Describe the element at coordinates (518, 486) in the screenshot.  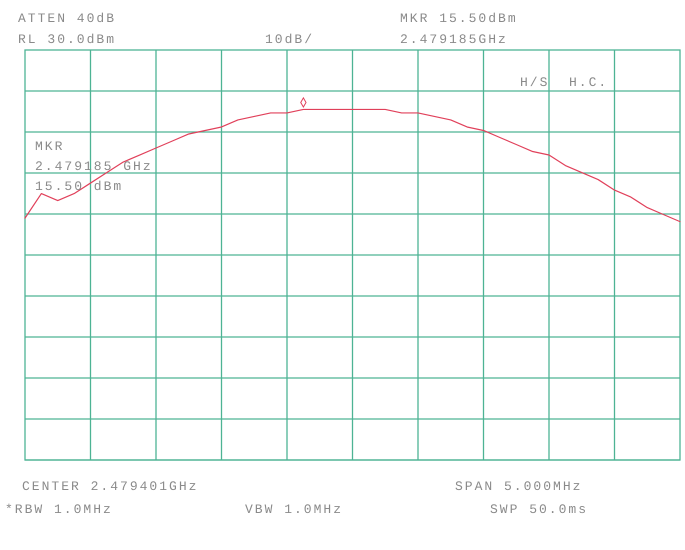
I see `text: SPAN 5.000MHz` at that location.